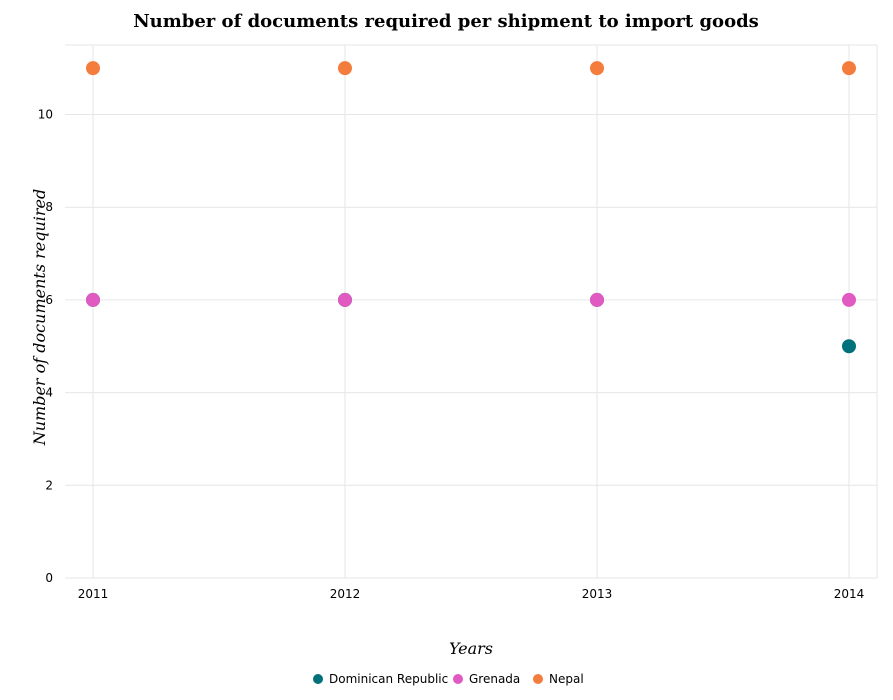 The image size is (893, 700). What do you see at coordinates (345, 299) in the screenshot?
I see `point-grenada-2012` at bounding box center [345, 299].